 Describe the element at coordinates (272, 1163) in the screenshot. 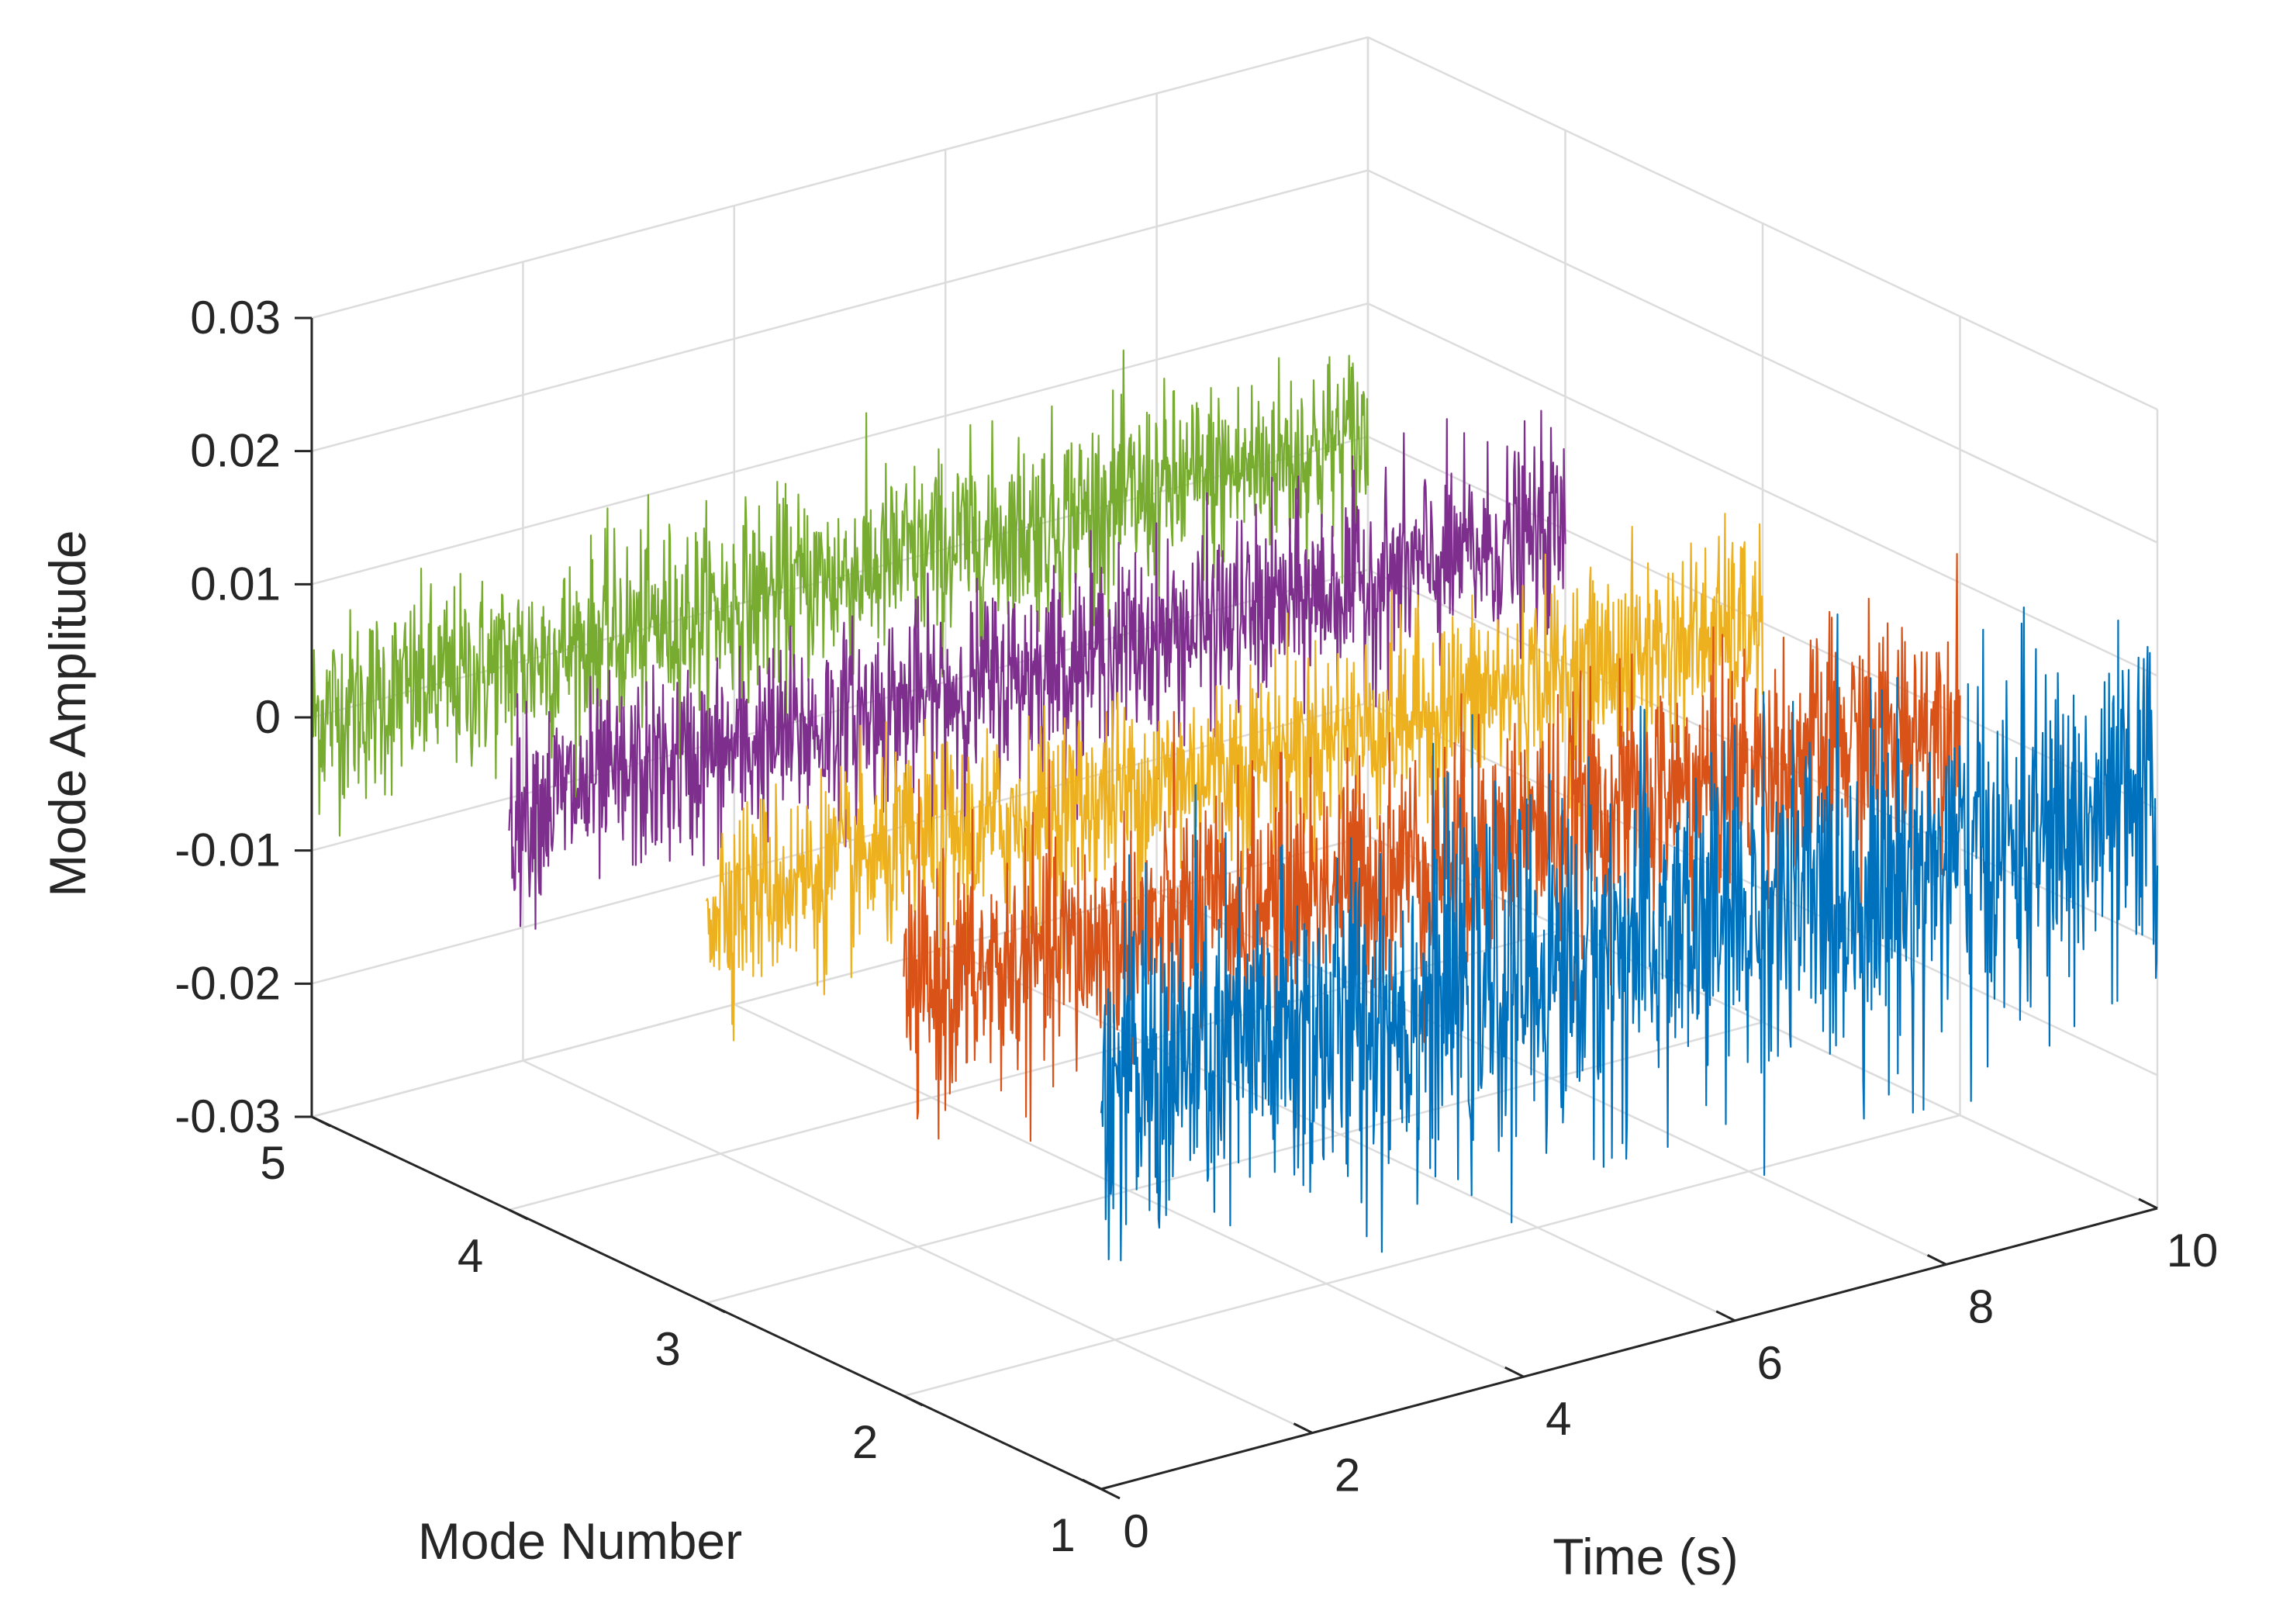

I see `y-tick-label: 5` at that location.